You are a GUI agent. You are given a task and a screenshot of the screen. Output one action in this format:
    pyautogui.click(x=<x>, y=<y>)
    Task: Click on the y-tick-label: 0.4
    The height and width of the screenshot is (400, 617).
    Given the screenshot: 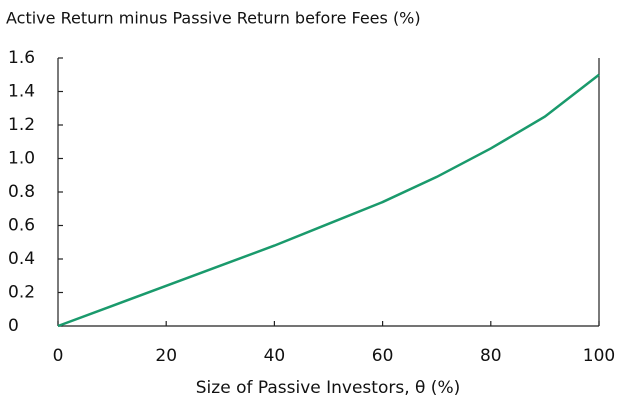 What is the action you would take?
    pyautogui.click(x=21, y=259)
    